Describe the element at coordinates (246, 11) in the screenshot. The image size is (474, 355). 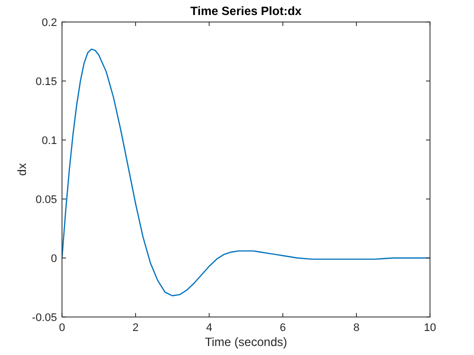
I see `chart-title: Time Series Plot:dx` at that location.